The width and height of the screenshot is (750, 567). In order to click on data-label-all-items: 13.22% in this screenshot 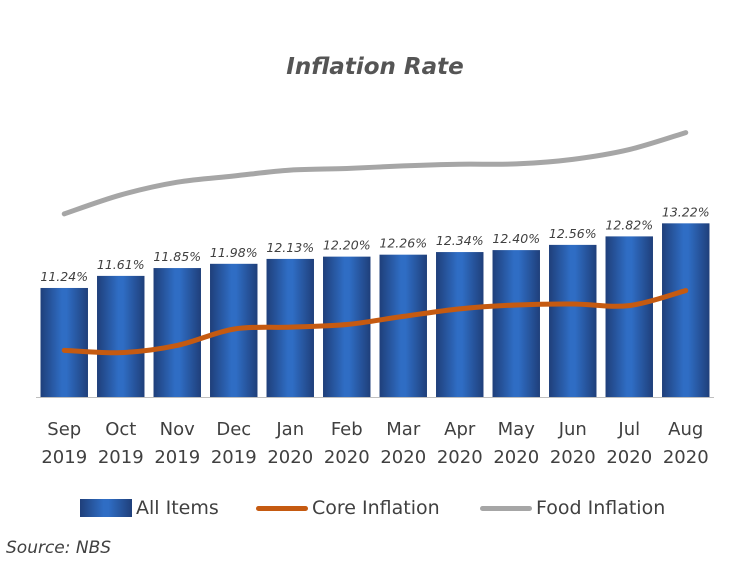, I will do `click(686, 211)`.